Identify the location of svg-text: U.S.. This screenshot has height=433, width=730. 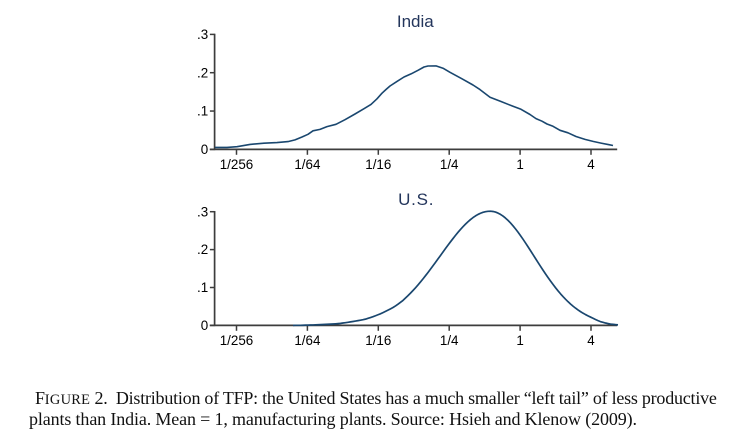
(416, 199).